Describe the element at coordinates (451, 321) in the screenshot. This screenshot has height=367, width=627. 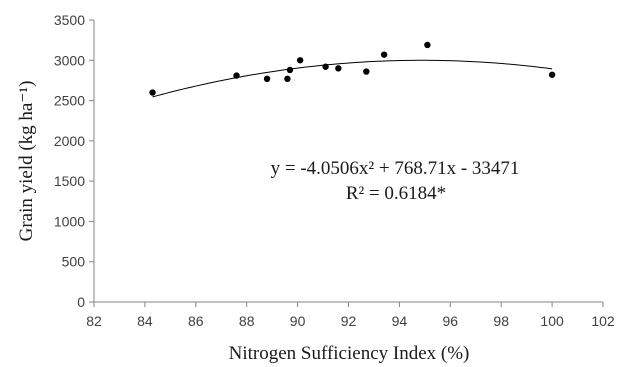
I see `x-tick-label: 96` at that location.